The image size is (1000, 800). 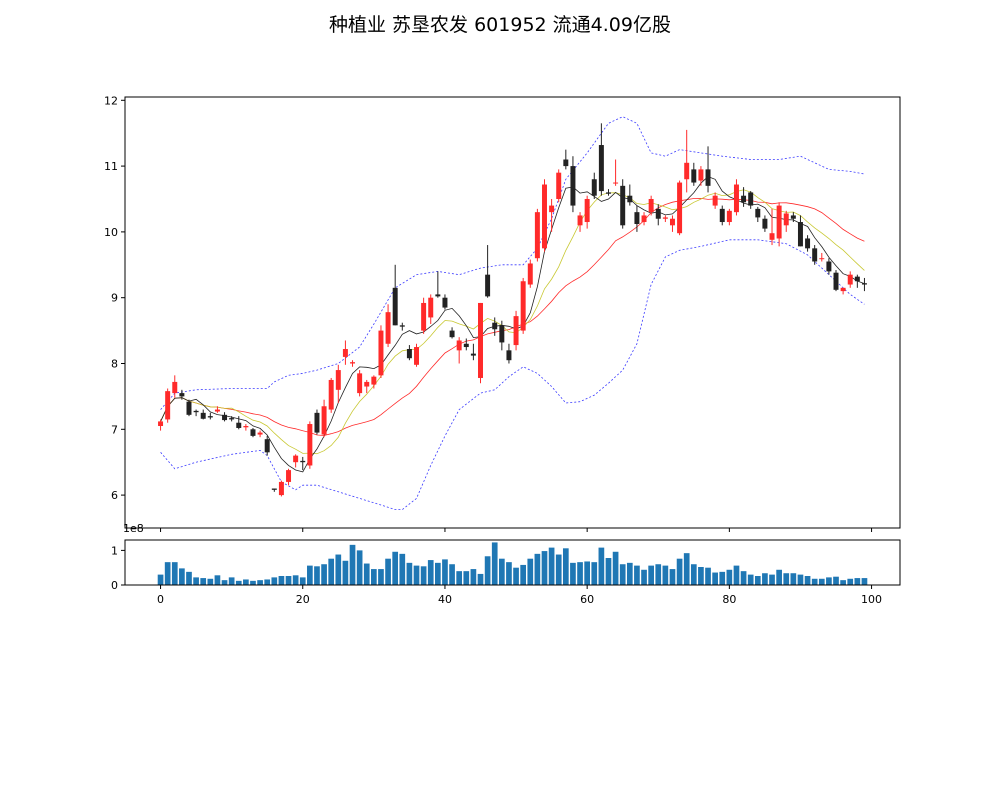 What do you see at coordinates (871, 599) in the screenshot?
I see `x-tick-label: 100` at bounding box center [871, 599].